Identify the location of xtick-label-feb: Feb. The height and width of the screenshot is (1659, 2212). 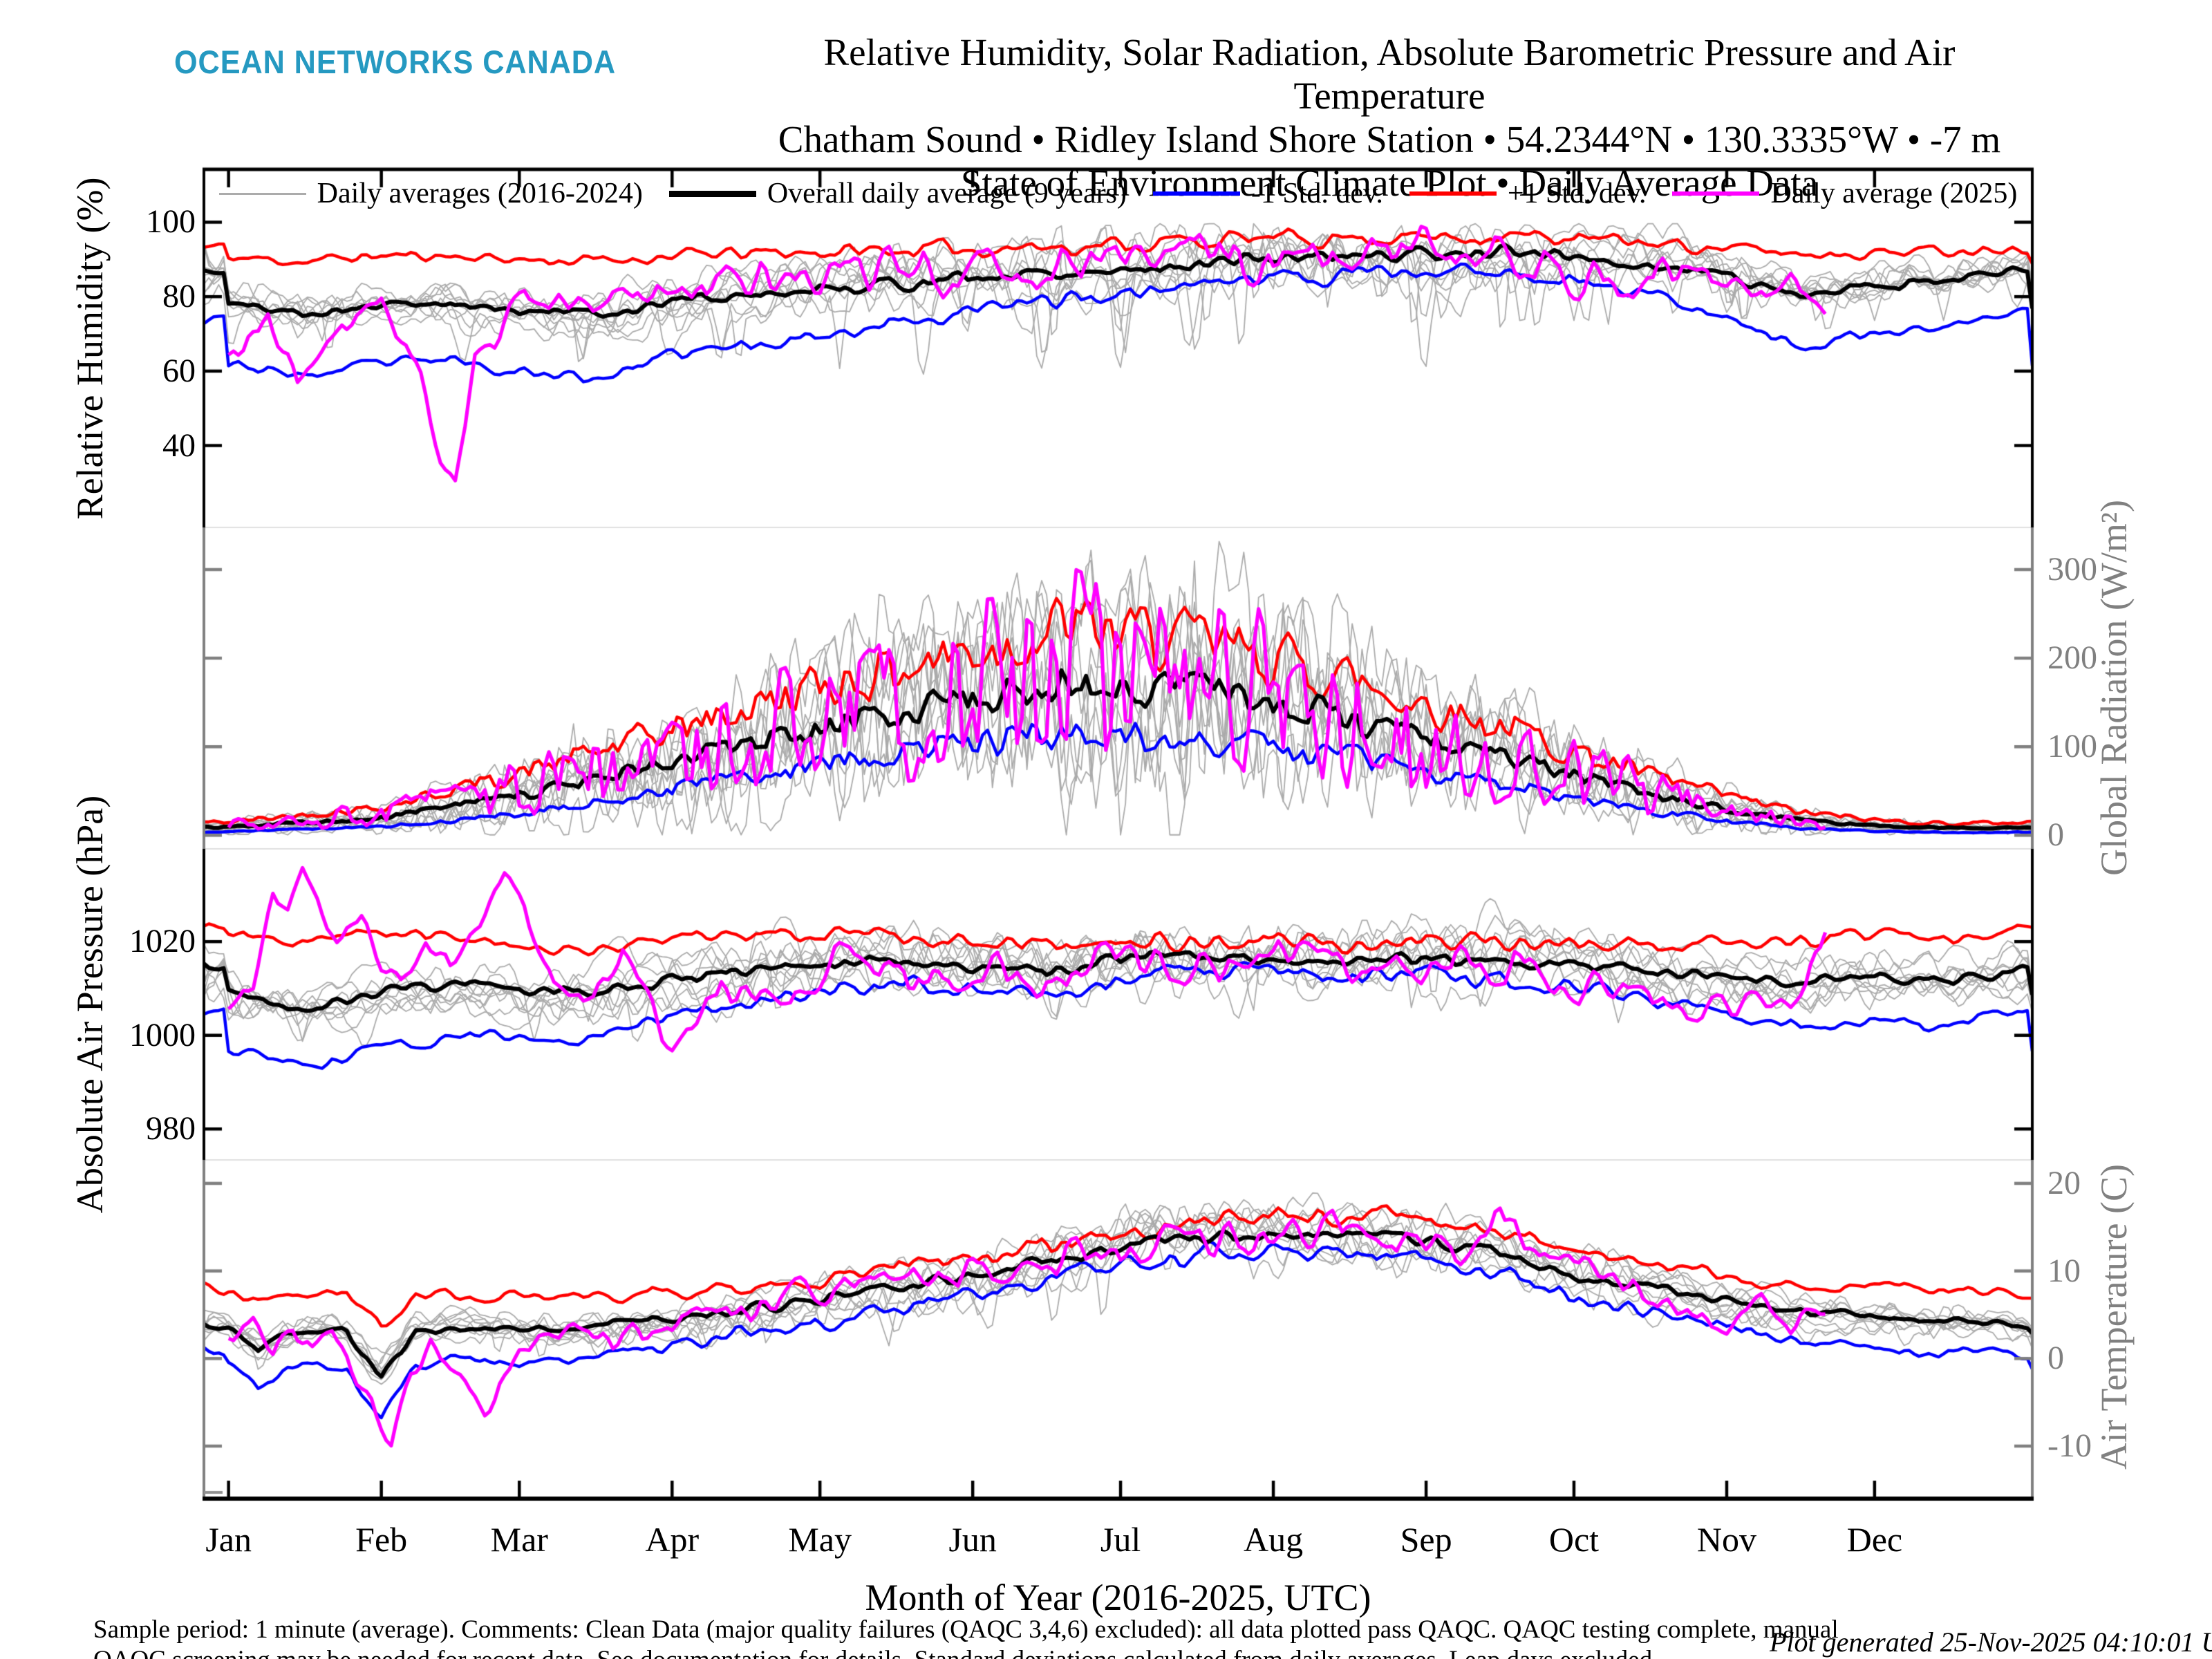
(381, 1540).